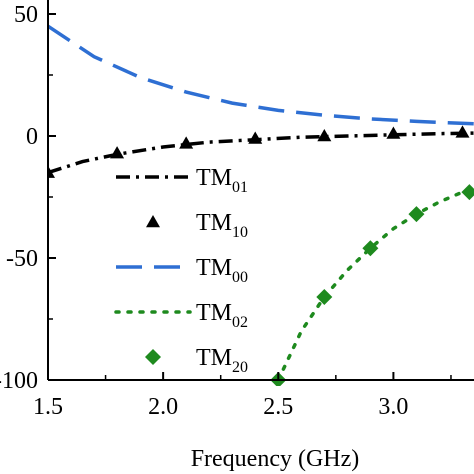 The image size is (474, 474). I want to click on legend-label-tm20: TM20, so click(222, 360).